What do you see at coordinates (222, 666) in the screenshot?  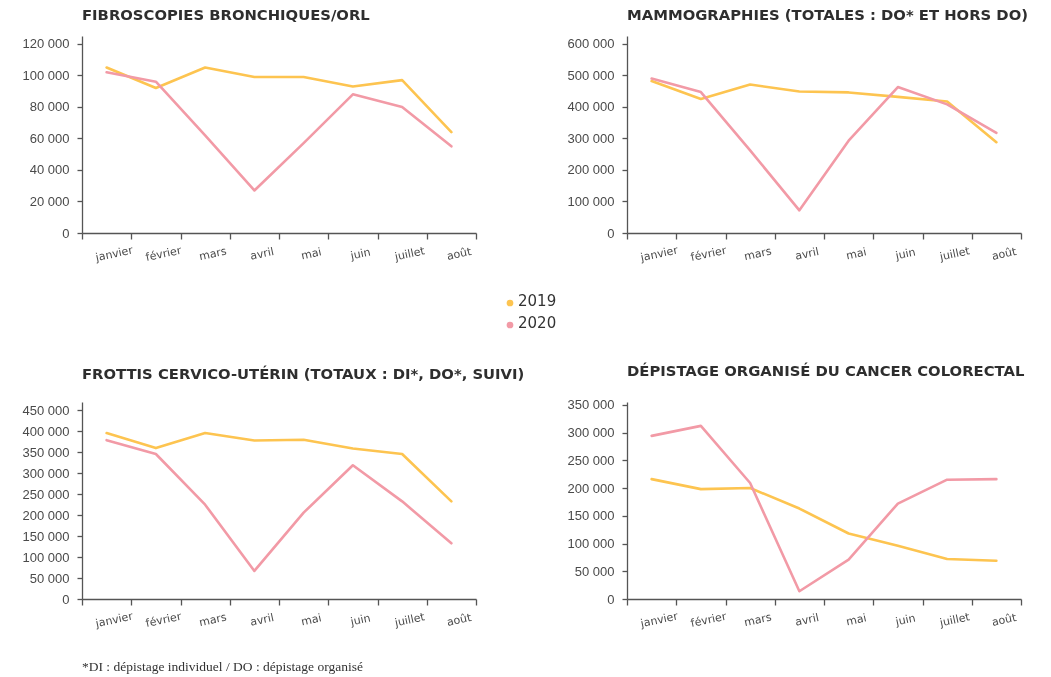 I see `text: *DI : dépistage individuel / DO : dépistage organisé` at bounding box center [222, 666].